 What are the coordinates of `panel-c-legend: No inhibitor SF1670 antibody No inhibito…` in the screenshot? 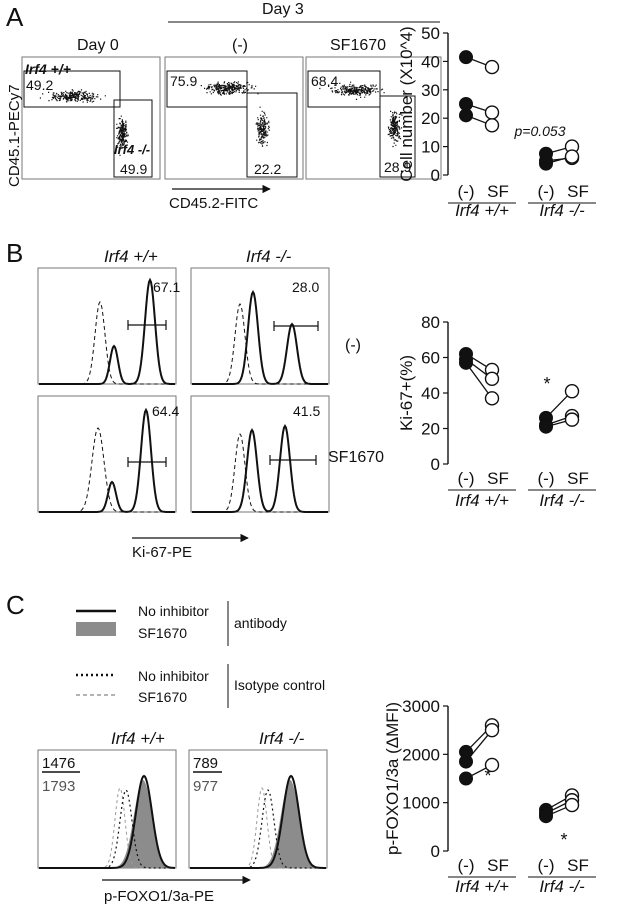 It's located at (200, 654).